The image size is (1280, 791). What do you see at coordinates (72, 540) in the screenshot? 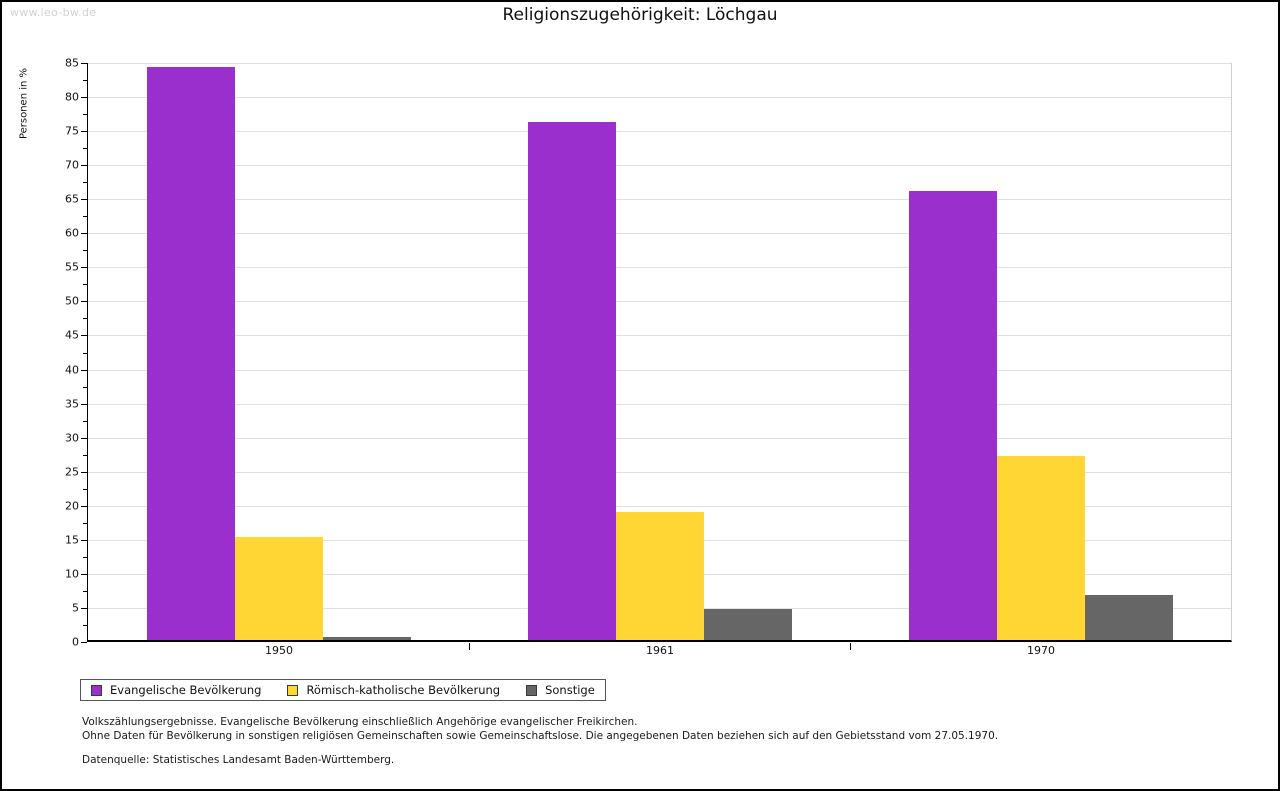
I see `y-axis-tick-label: 15` at bounding box center [72, 540].